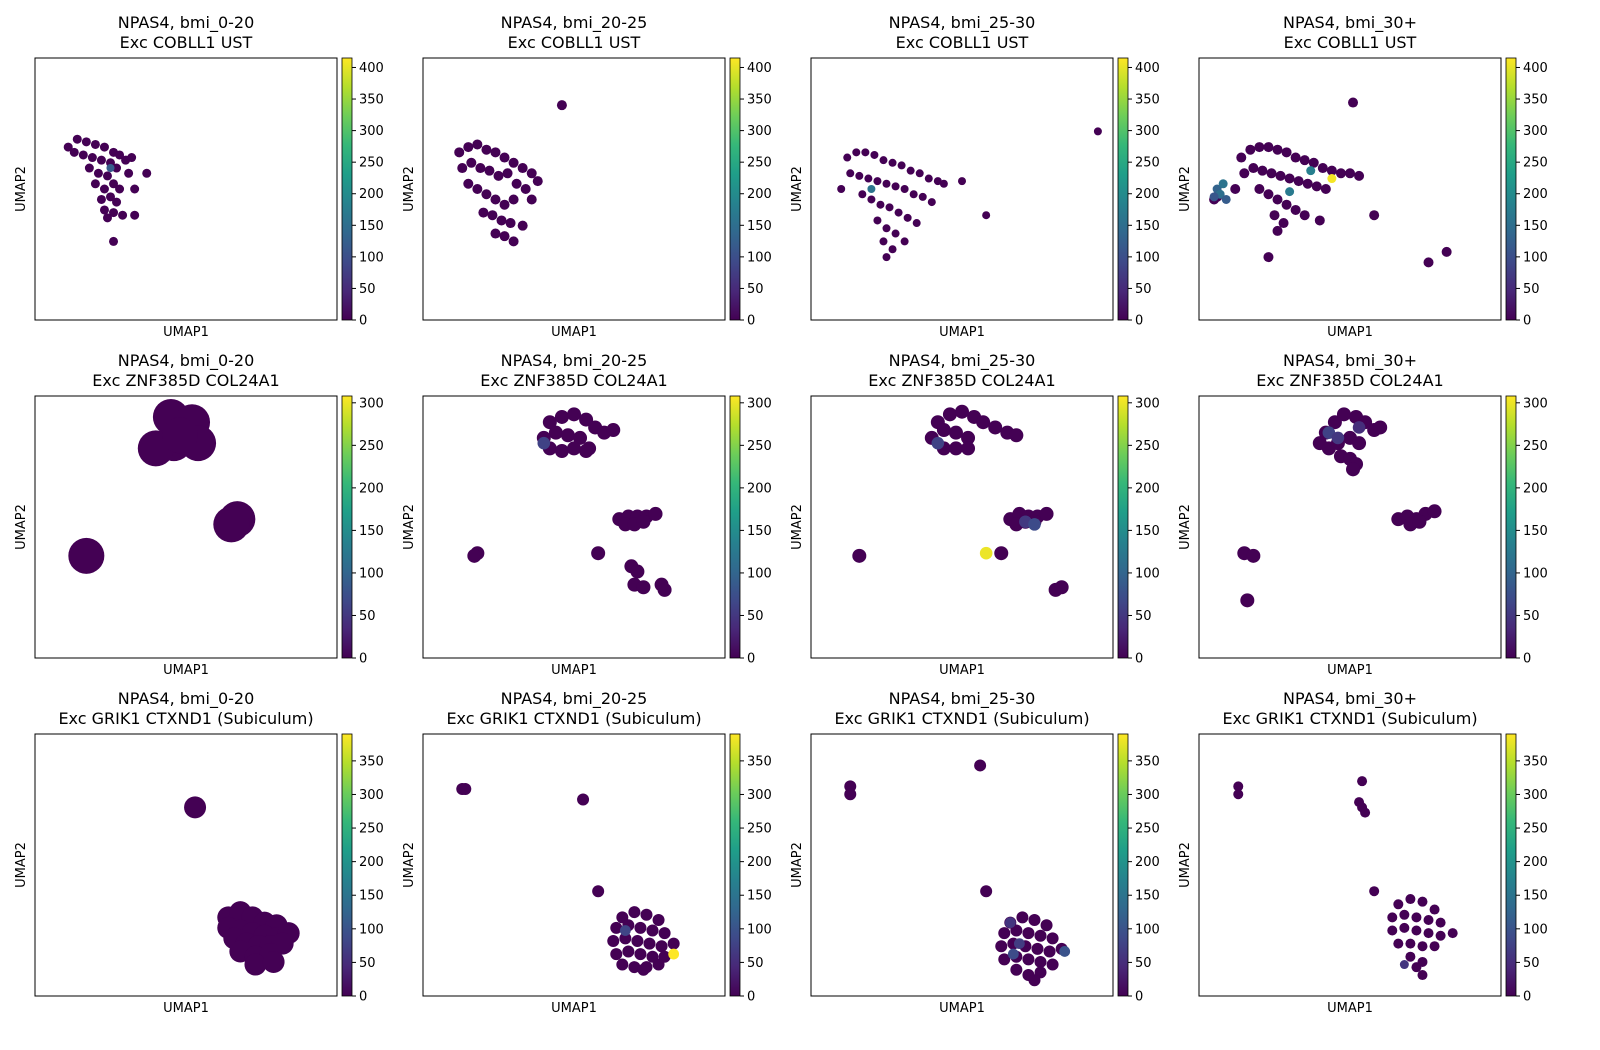 The height and width of the screenshot is (1050, 1600). What do you see at coordinates (1350, 699) in the screenshot?
I see `subplot-title-line1: NPAS4, bmi_30+` at bounding box center [1350, 699].